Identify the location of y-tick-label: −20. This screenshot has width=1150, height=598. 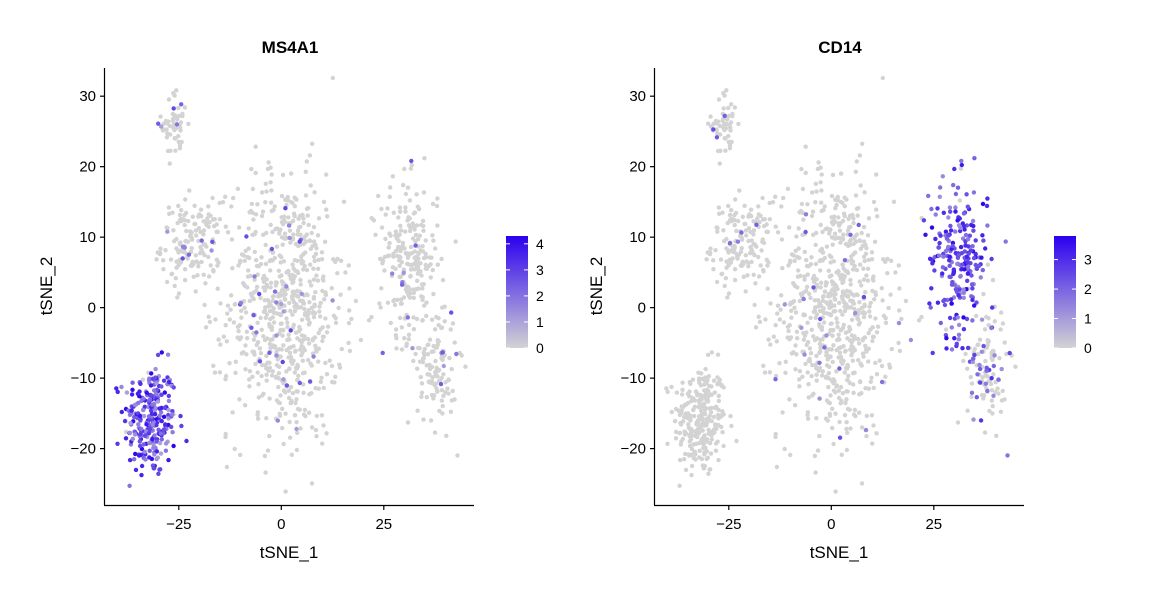
(633, 449).